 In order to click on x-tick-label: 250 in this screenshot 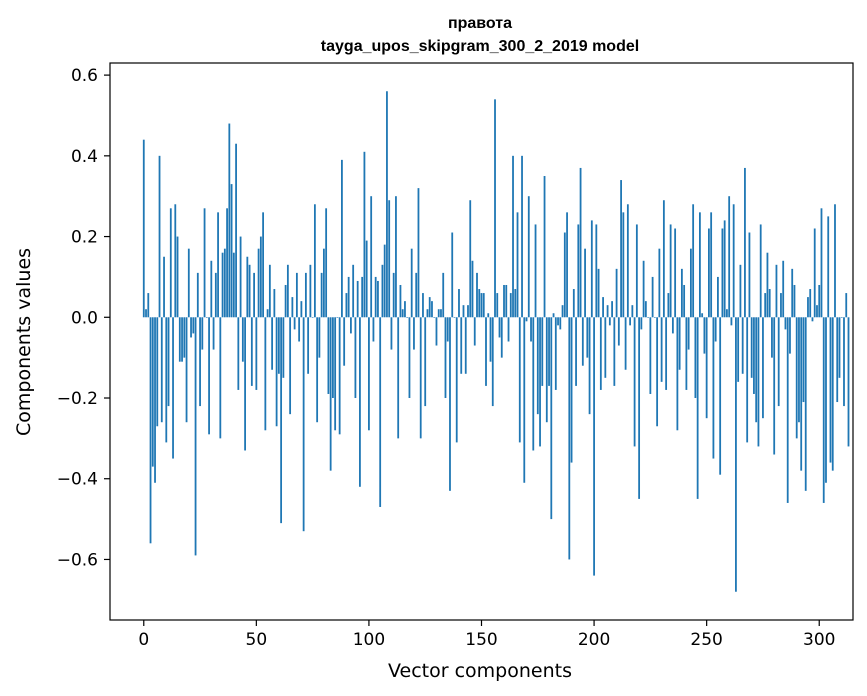, I will do `click(706, 640)`.